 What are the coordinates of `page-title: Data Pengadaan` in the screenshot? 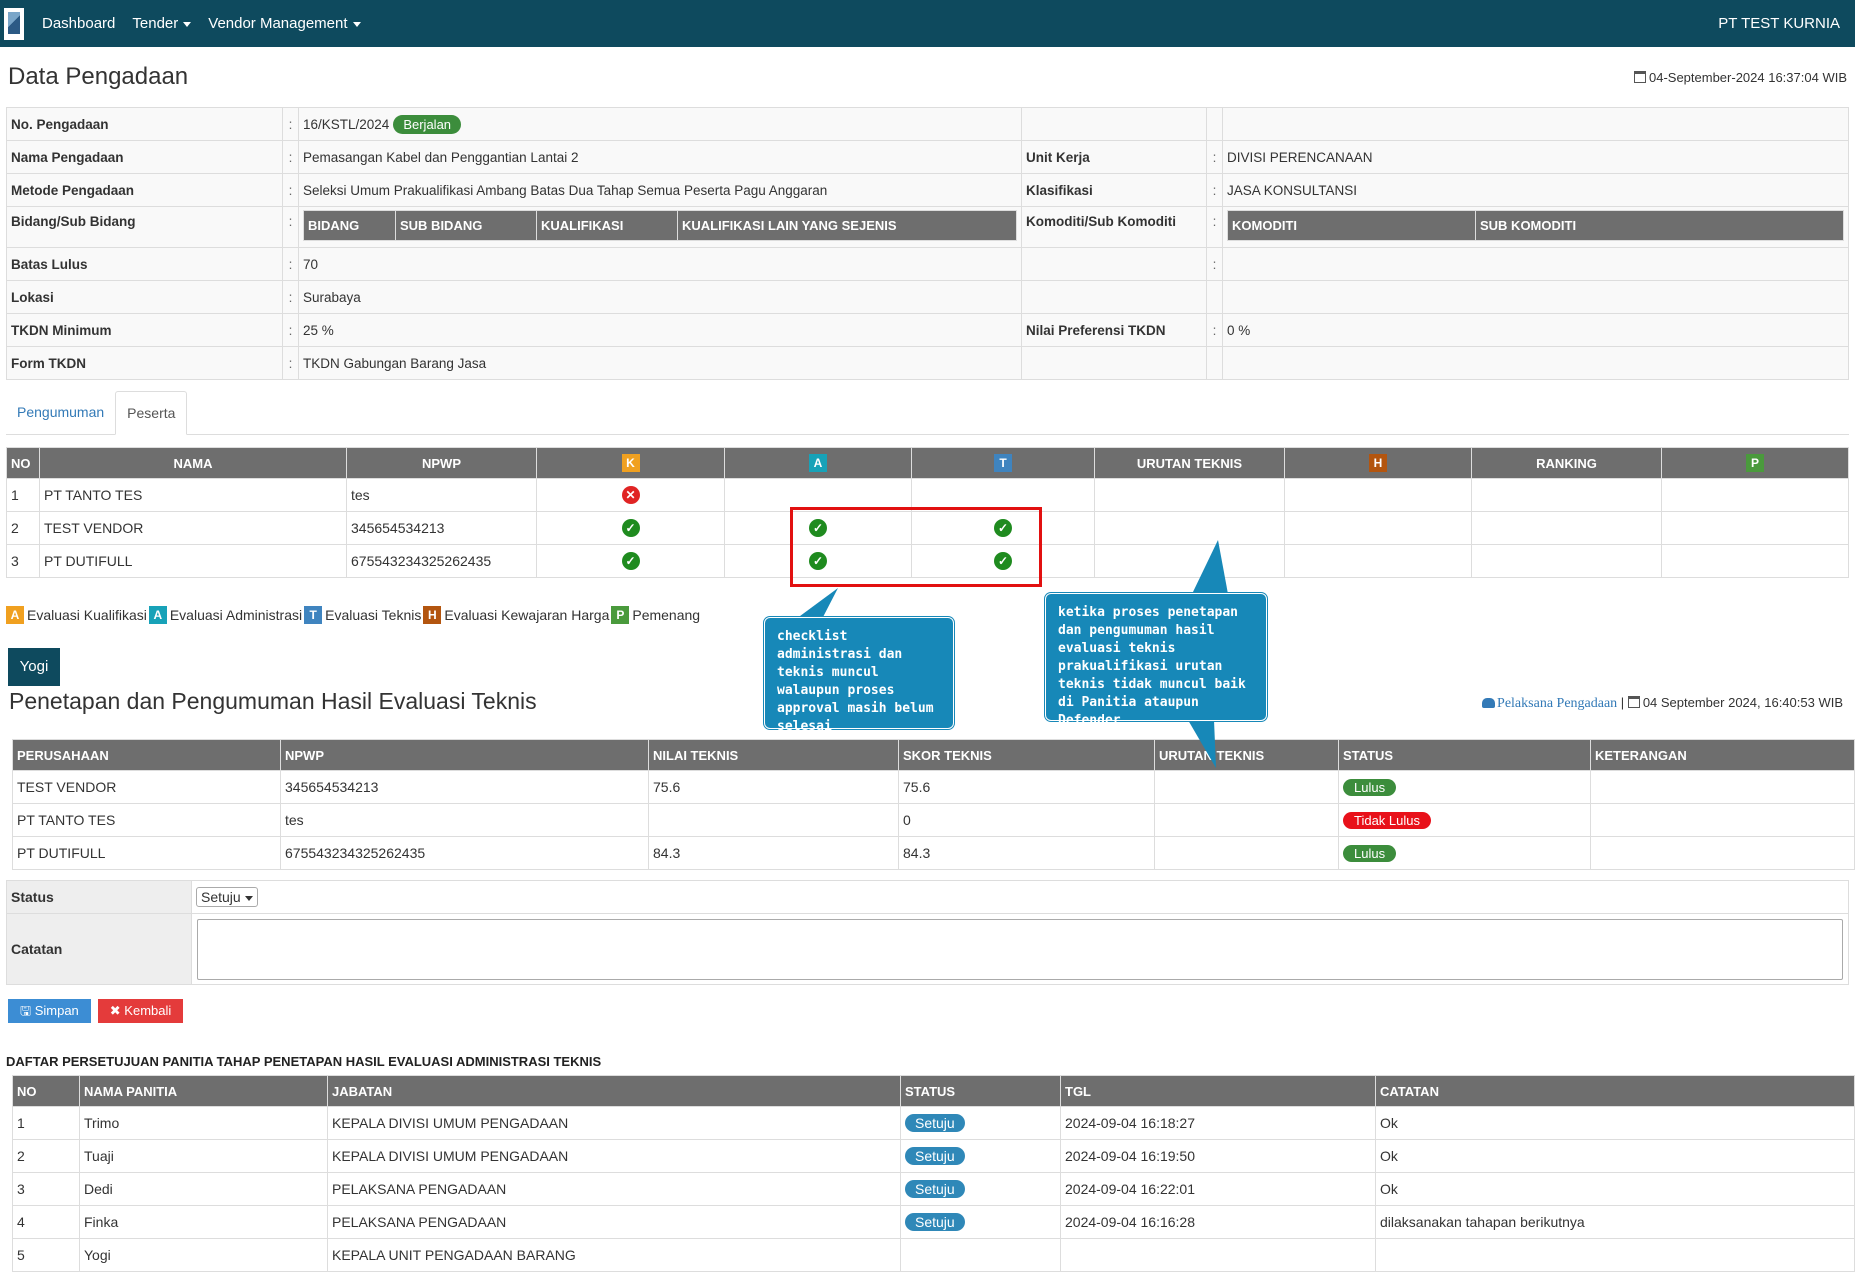 It's located at (98, 76).